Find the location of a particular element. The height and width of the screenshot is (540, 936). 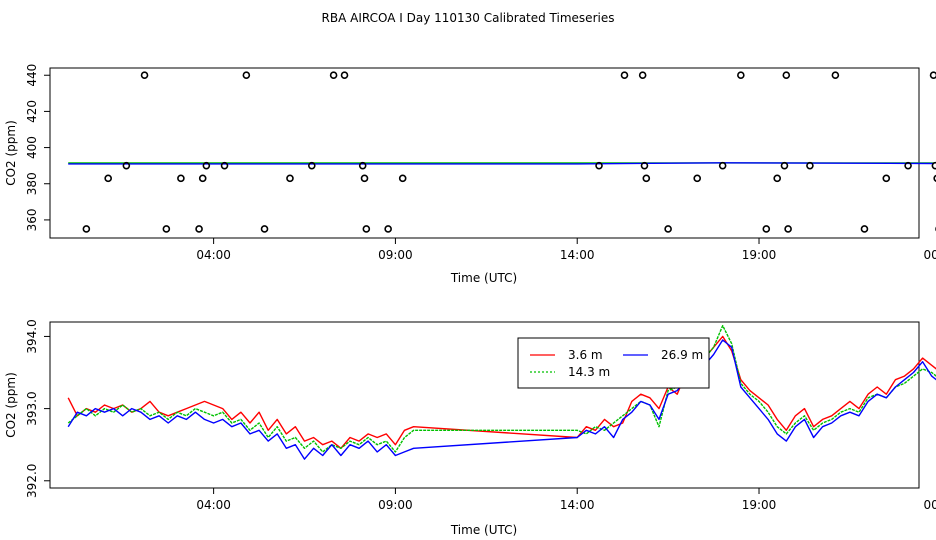

y-tick-label: 380 is located at coordinates (32, 183).